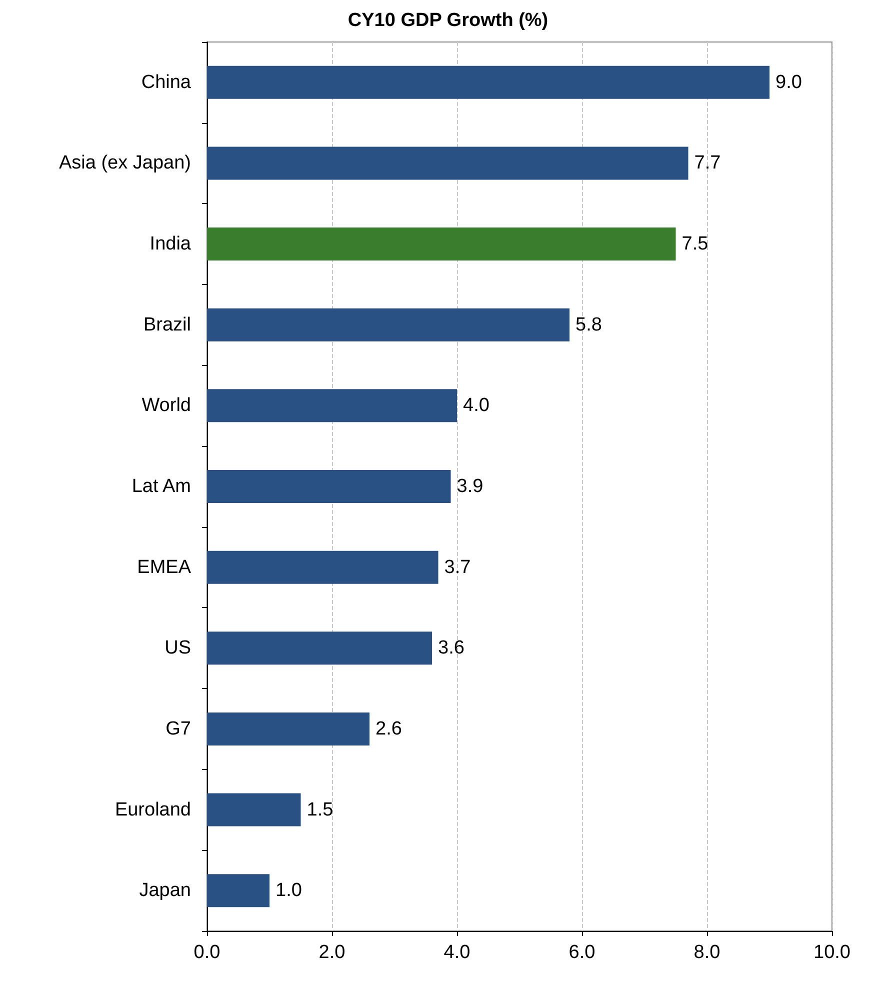 The height and width of the screenshot is (981, 875). Describe the element at coordinates (152, 809) in the screenshot. I see `y-tick-label: Euroland` at that location.